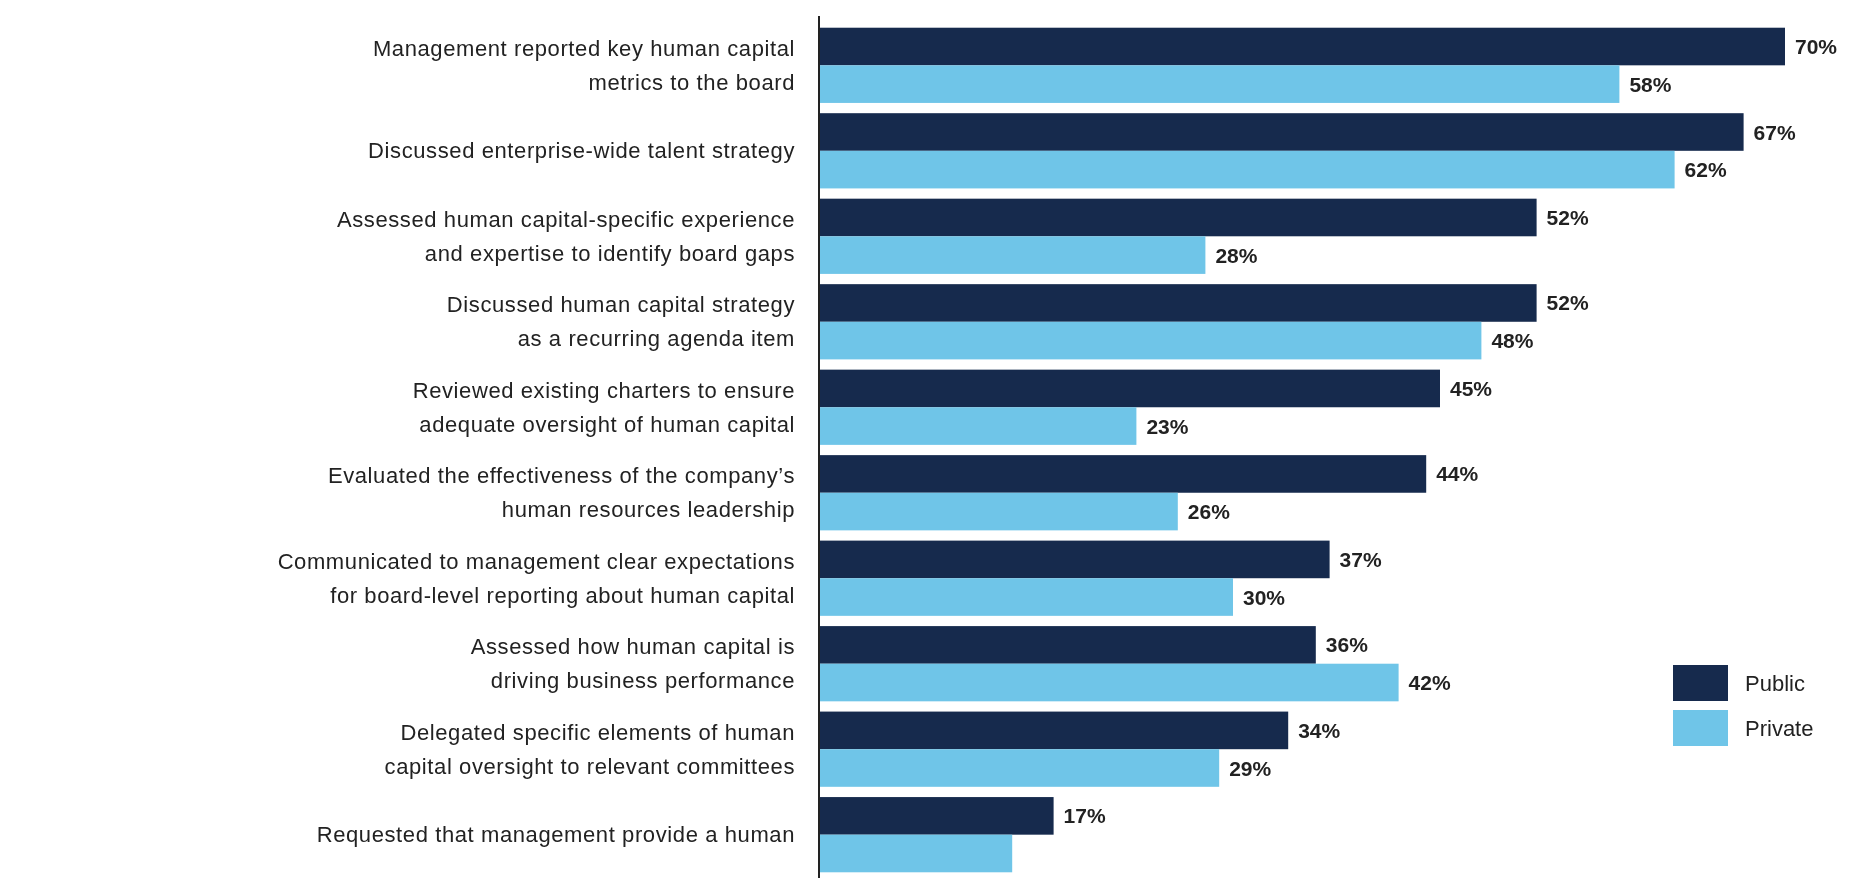  What do you see at coordinates (620, 322) in the screenshot?
I see `y-tick-label: Discussed human capital strategy as a recurring agenda item` at bounding box center [620, 322].